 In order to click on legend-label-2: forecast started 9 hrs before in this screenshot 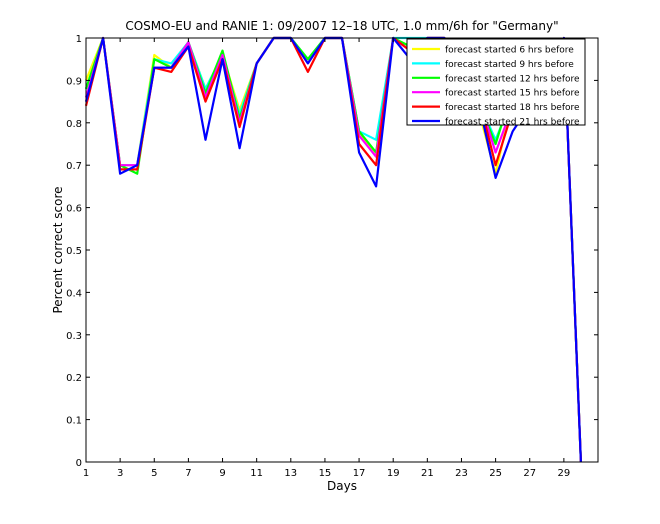, I will do `click(509, 65)`.